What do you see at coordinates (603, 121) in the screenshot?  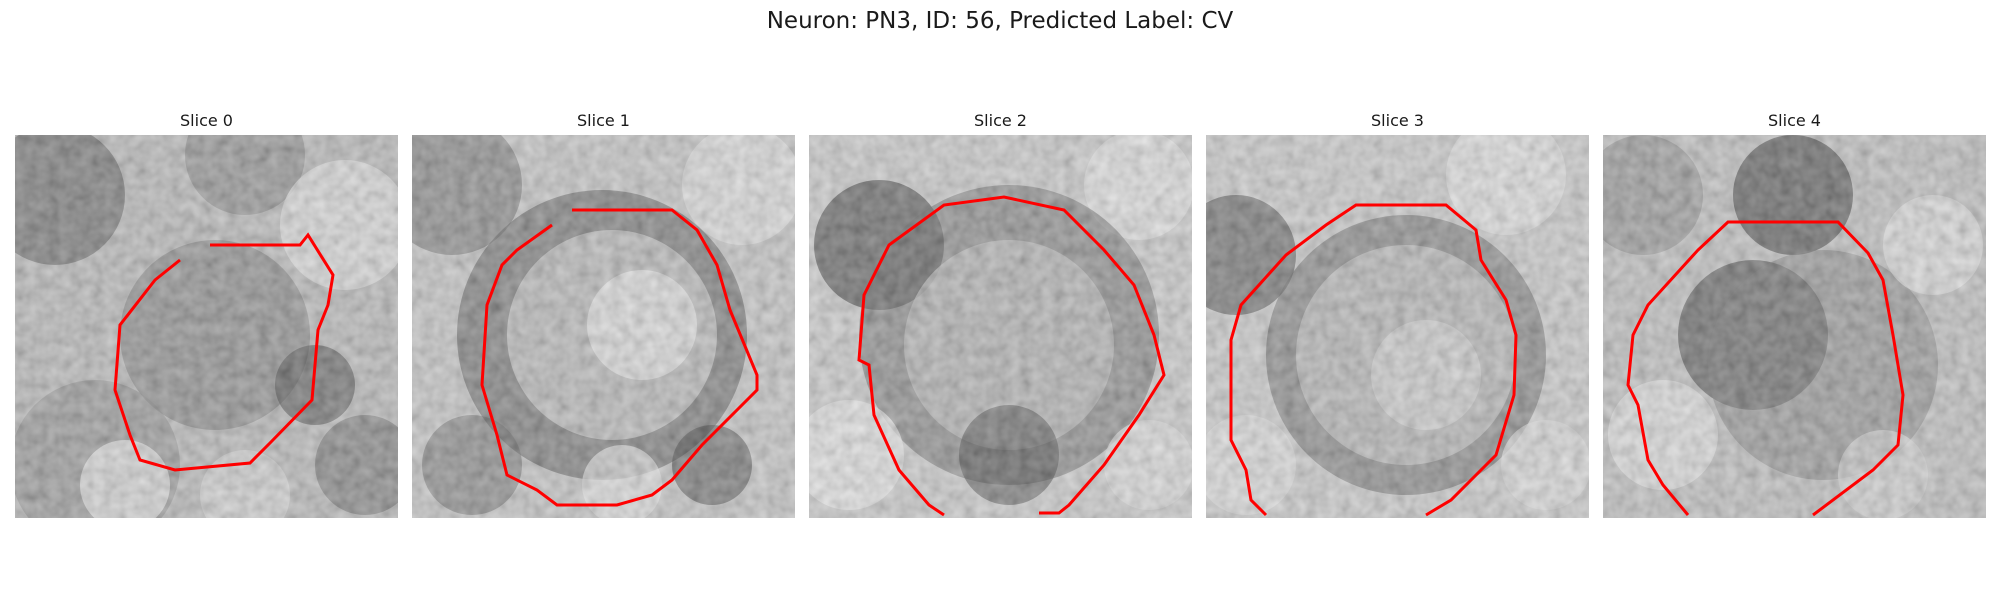 I see `slice-title: Slice 1` at bounding box center [603, 121].